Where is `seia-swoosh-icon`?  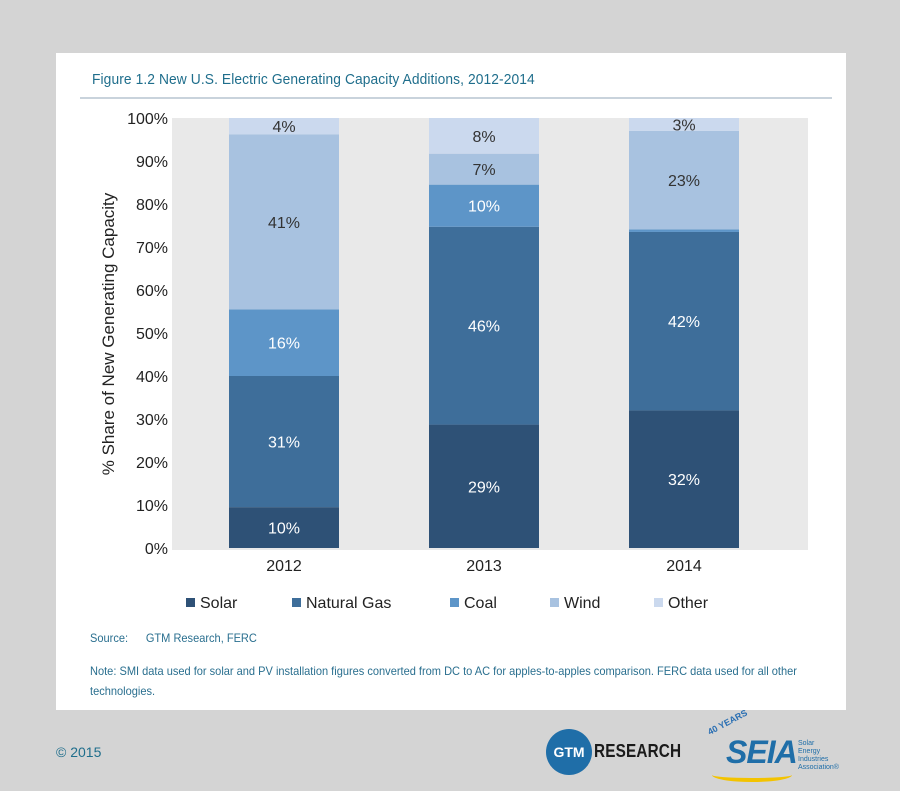 seia-swoosh-icon is located at coordinates (752, 775).